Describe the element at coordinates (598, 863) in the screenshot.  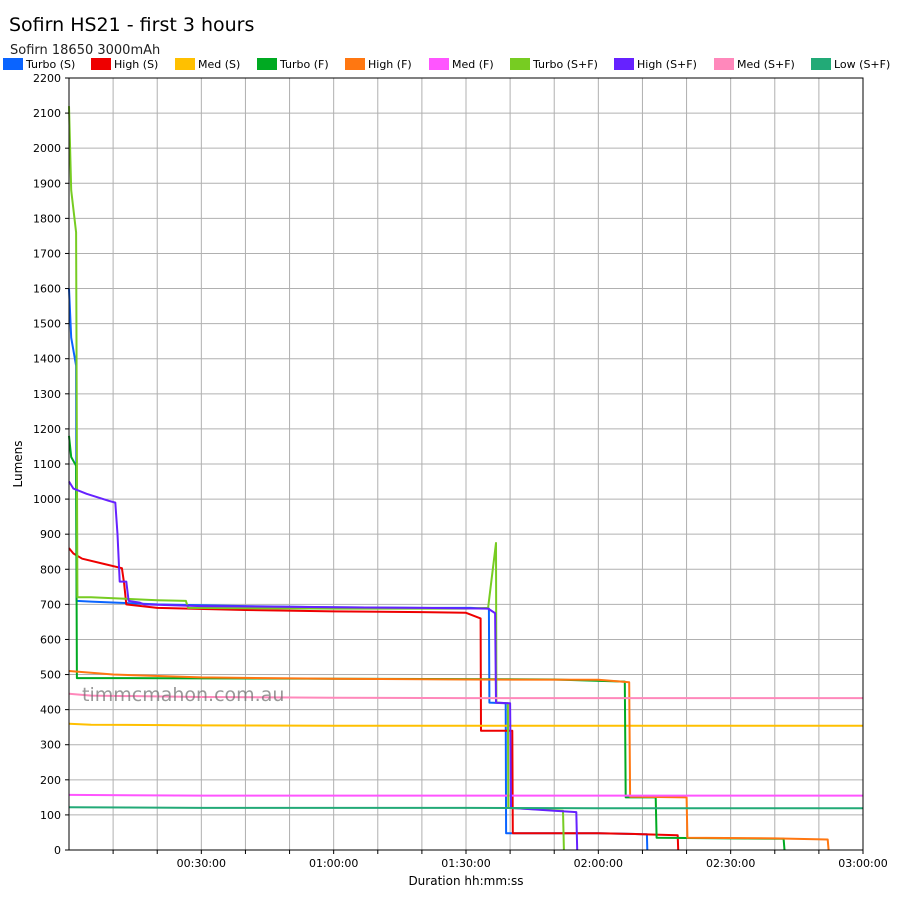
I see `x-tick-label: 02:00:00` at that location.